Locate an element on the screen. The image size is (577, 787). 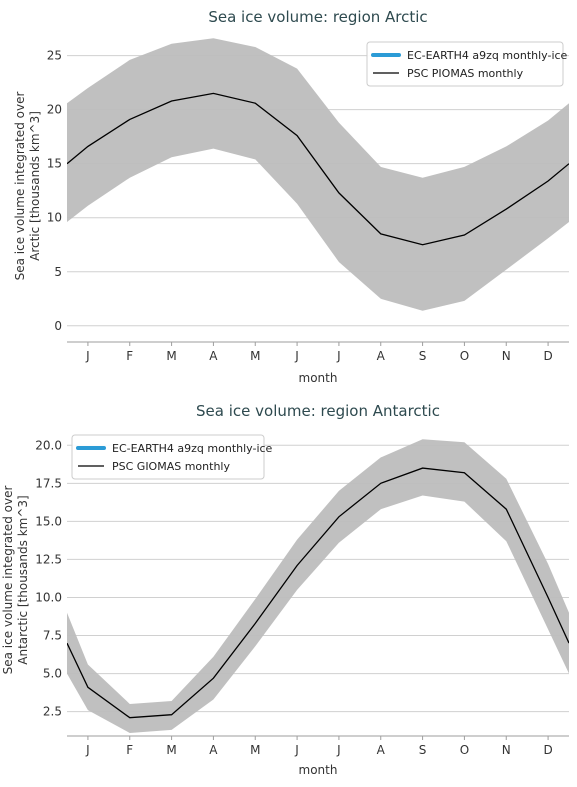
arctic-x-tick-label: O is located at coordinates (464, 356).